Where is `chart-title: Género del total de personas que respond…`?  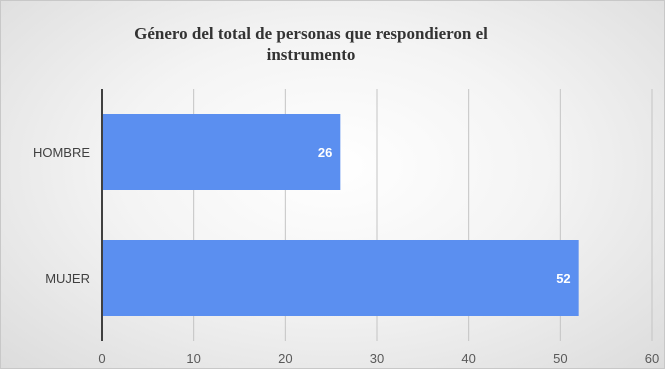 chart-title: Género del total de personas que respond… is located at coordinates (311, 44).